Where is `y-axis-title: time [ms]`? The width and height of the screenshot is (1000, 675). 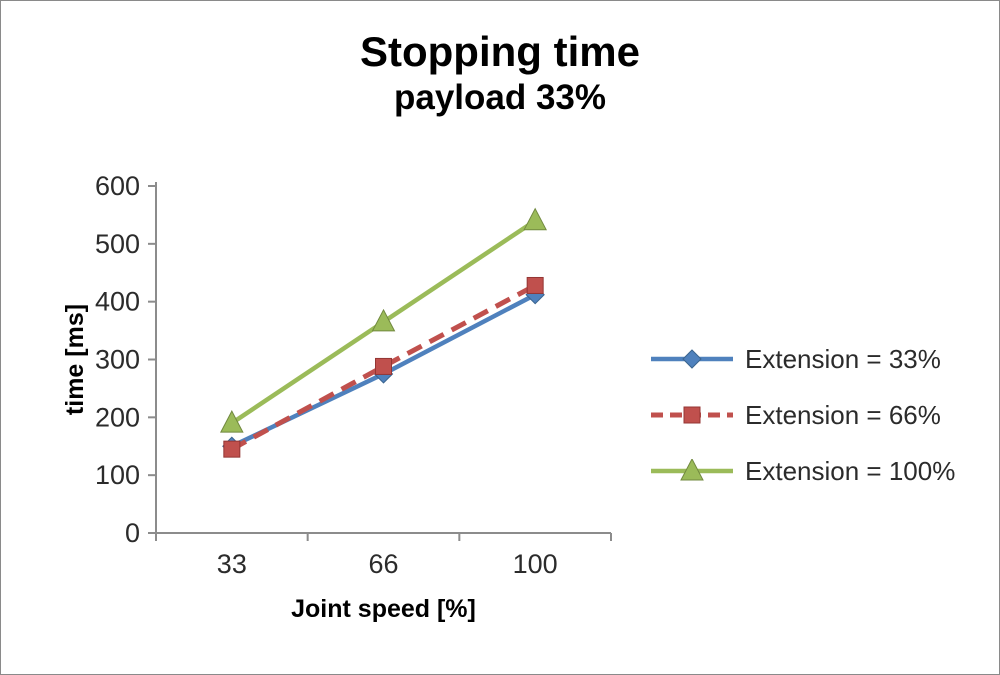
y-axis-title: time [ms] is located at coordinates (75, 359).